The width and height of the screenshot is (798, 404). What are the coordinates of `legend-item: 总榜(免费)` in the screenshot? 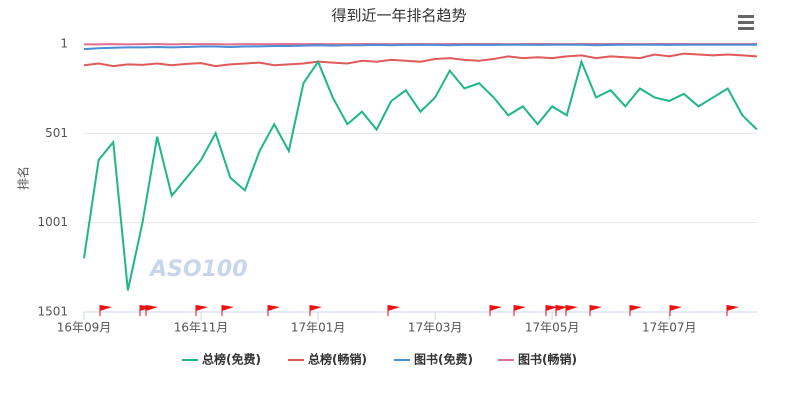 It's located at (221, 359).